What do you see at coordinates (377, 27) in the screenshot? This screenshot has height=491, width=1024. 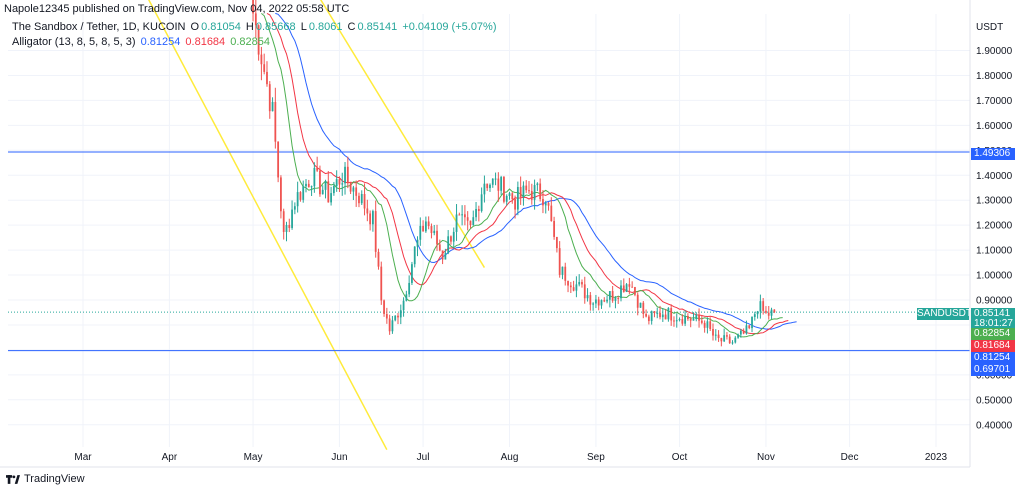 I see `close-value: 0.85141` at bounding box center [377, 27].